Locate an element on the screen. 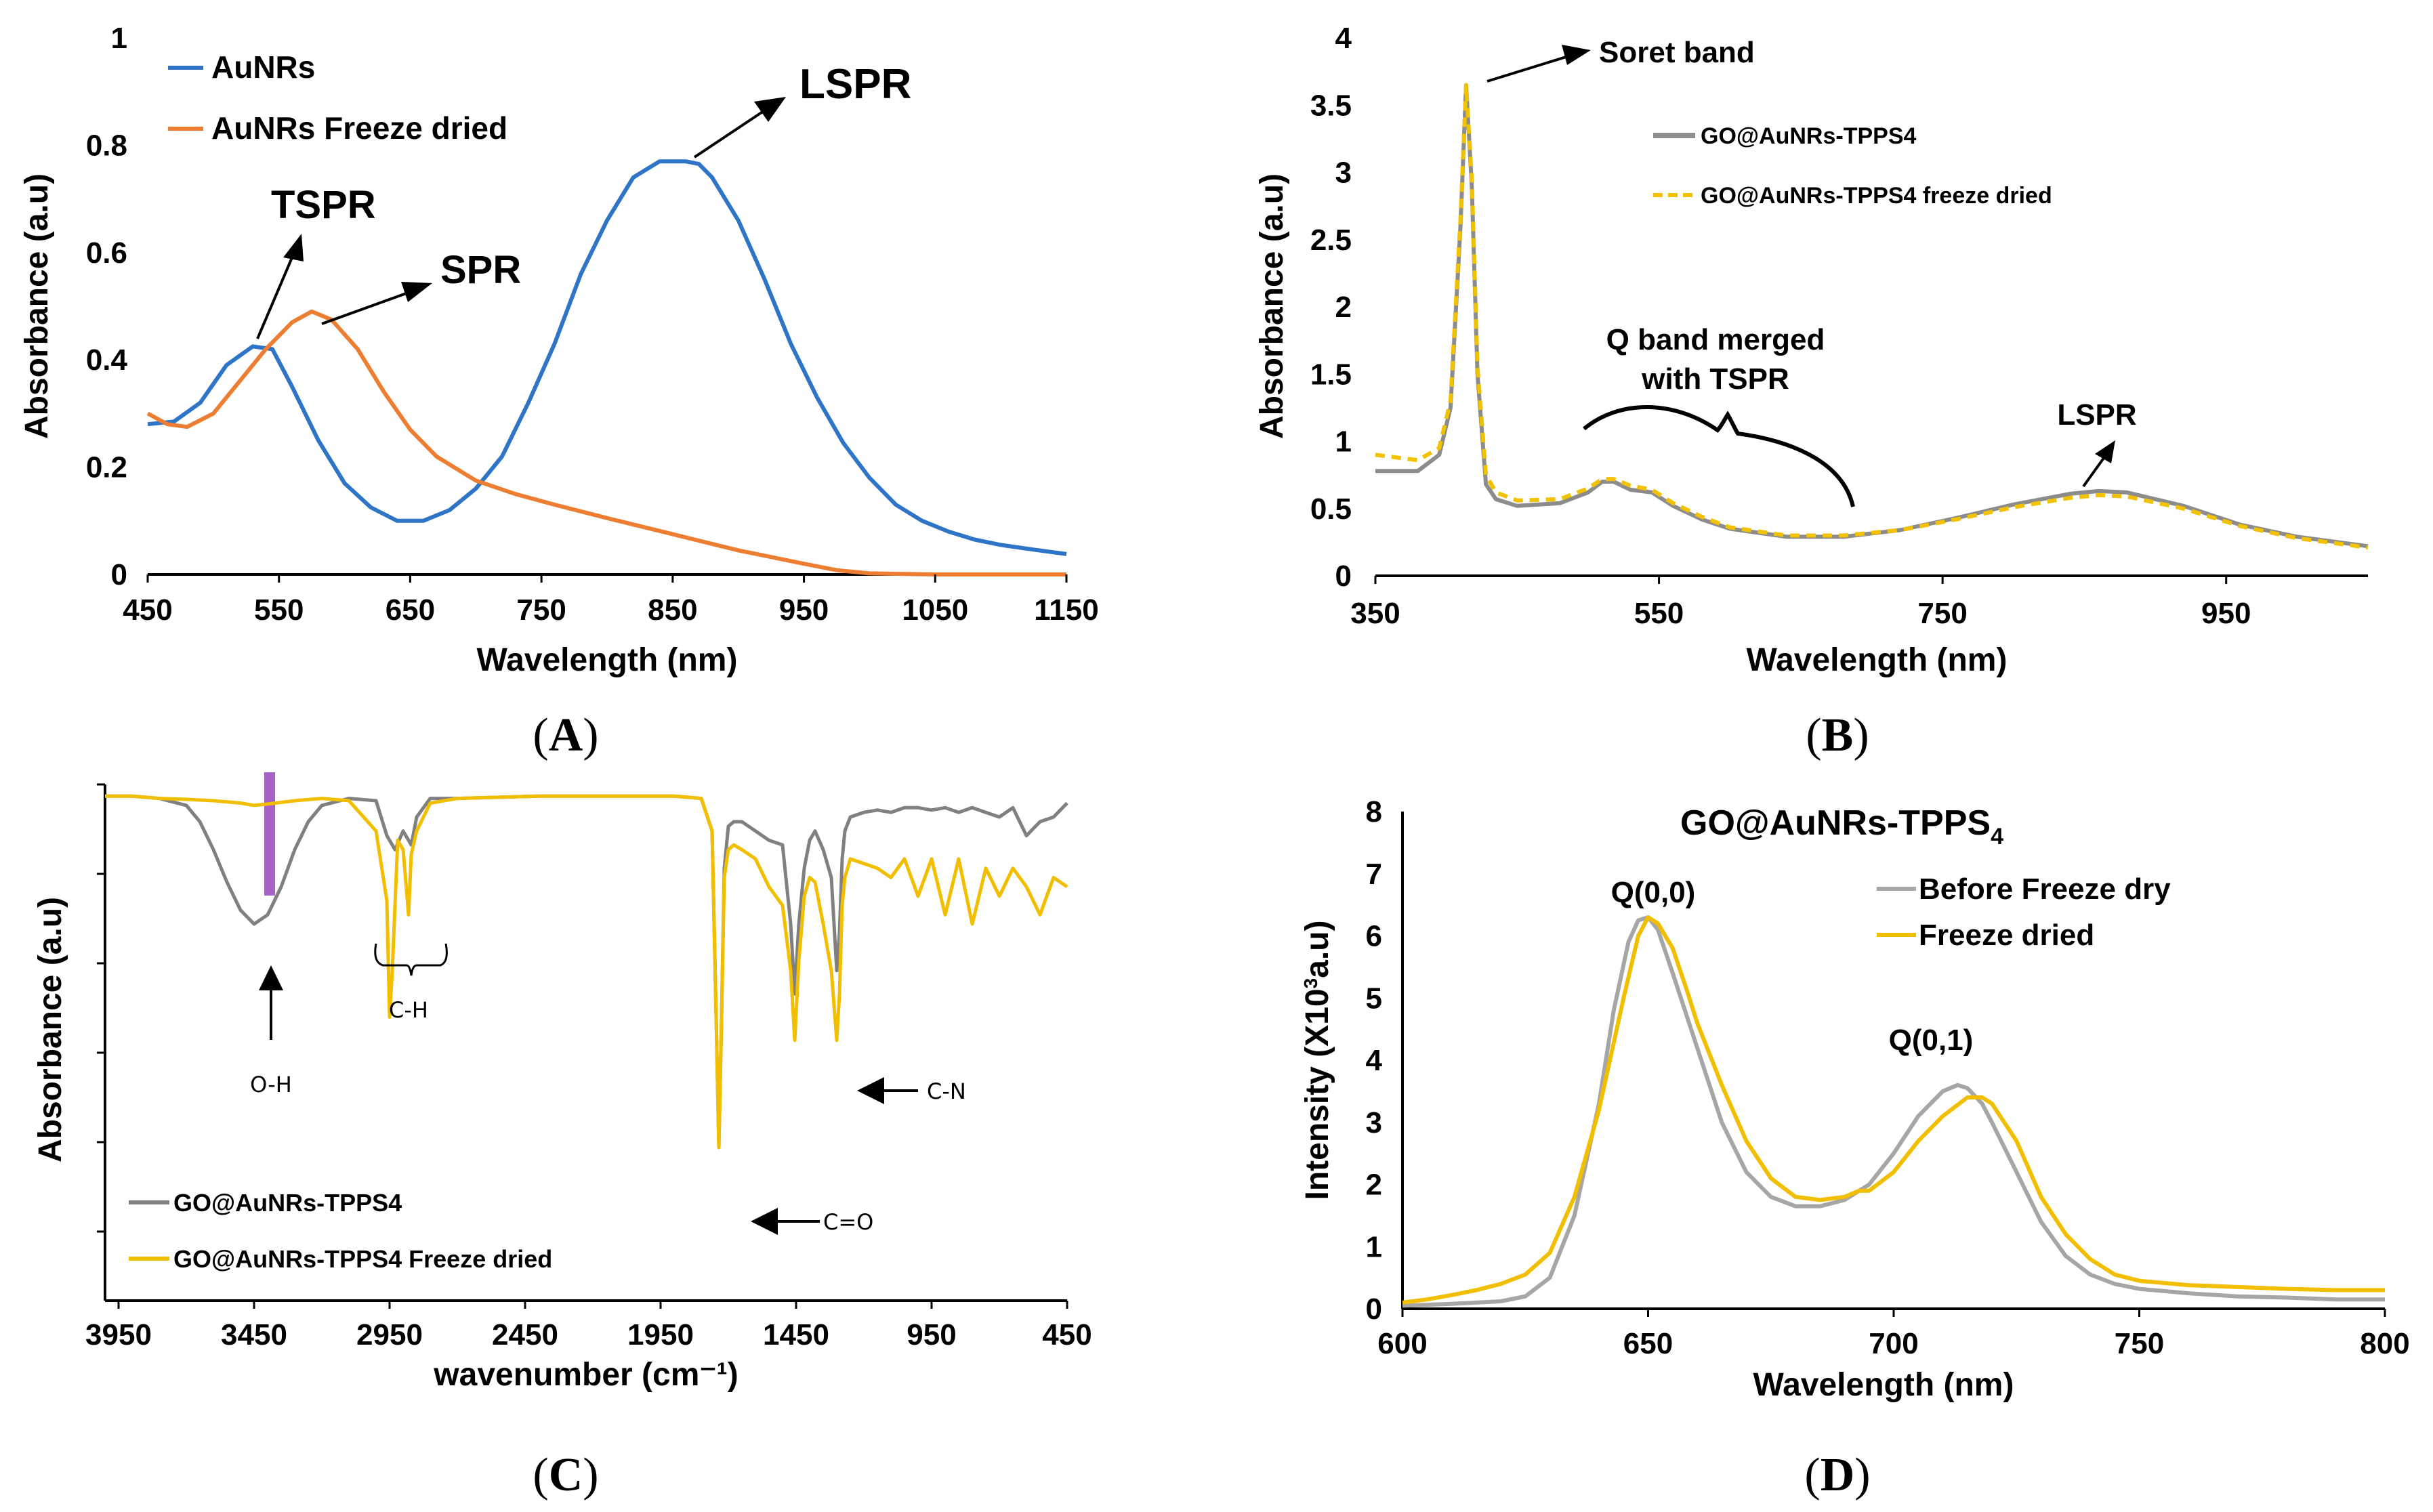 This screenshot has width=2433, height=1512. panel-b-y-tick-label: 0 is located at coordinates (1343, 576).